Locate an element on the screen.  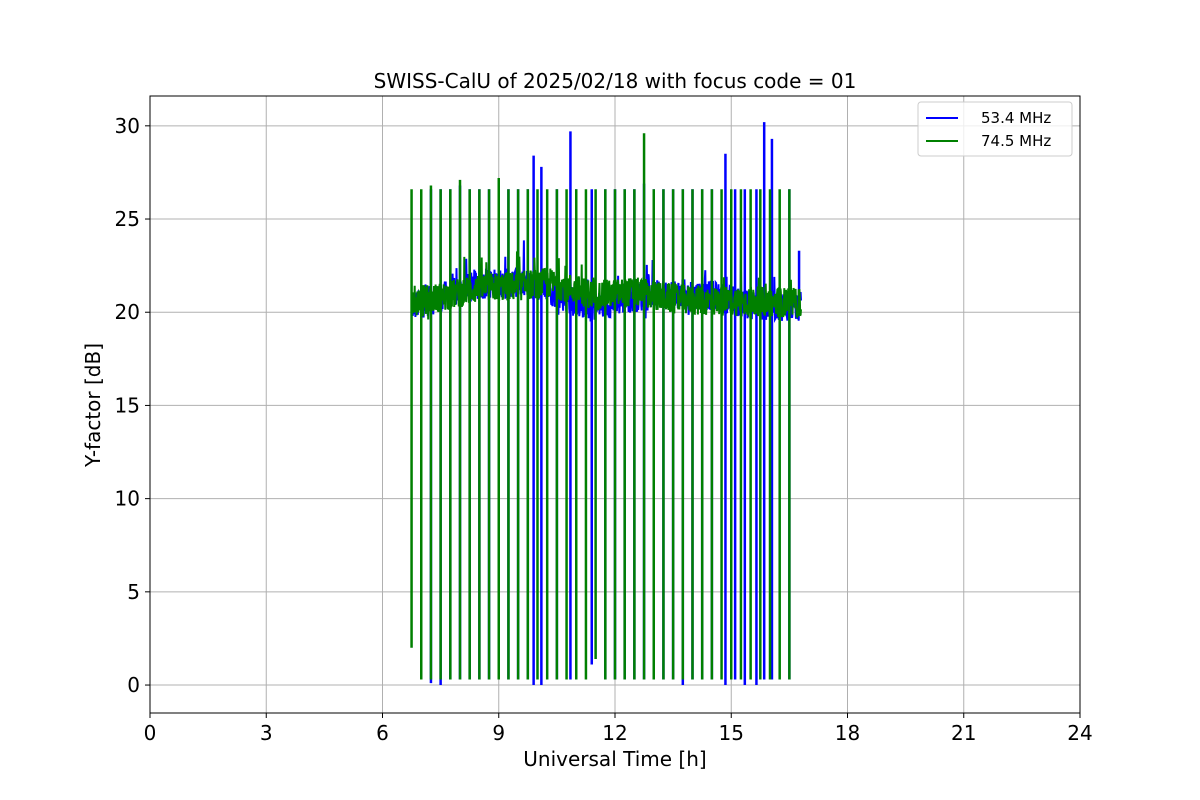
legend-label: 53.4 MHz is located at coordinates (1016, 118).